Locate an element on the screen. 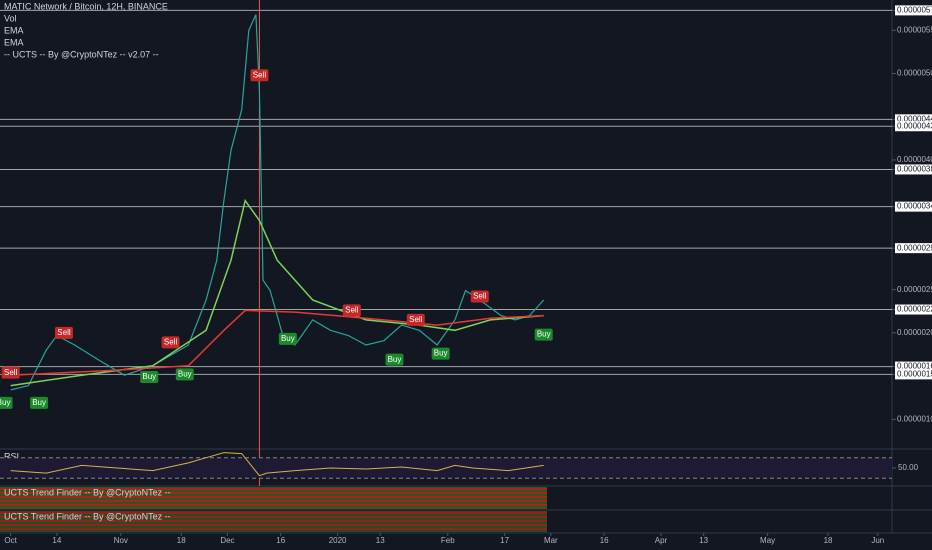 The width and height of the screenshot is (932, 550). y-tick-label: 0.00000152 is located at coordinates (914, 373).